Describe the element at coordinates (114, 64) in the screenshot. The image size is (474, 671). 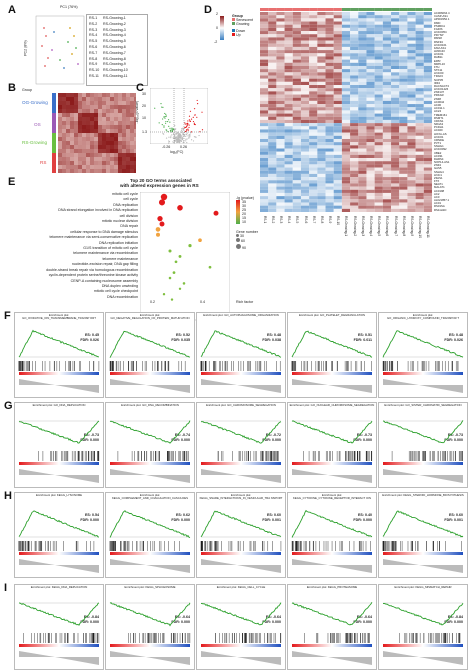
I see `pca-legend-item: RS-Growing-9` at that location.